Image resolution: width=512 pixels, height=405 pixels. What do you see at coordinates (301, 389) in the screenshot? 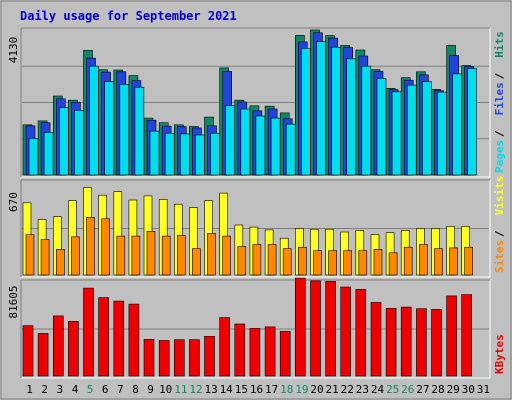
I see `x-tick-day-19: 19` at bounding box center [301, 389].